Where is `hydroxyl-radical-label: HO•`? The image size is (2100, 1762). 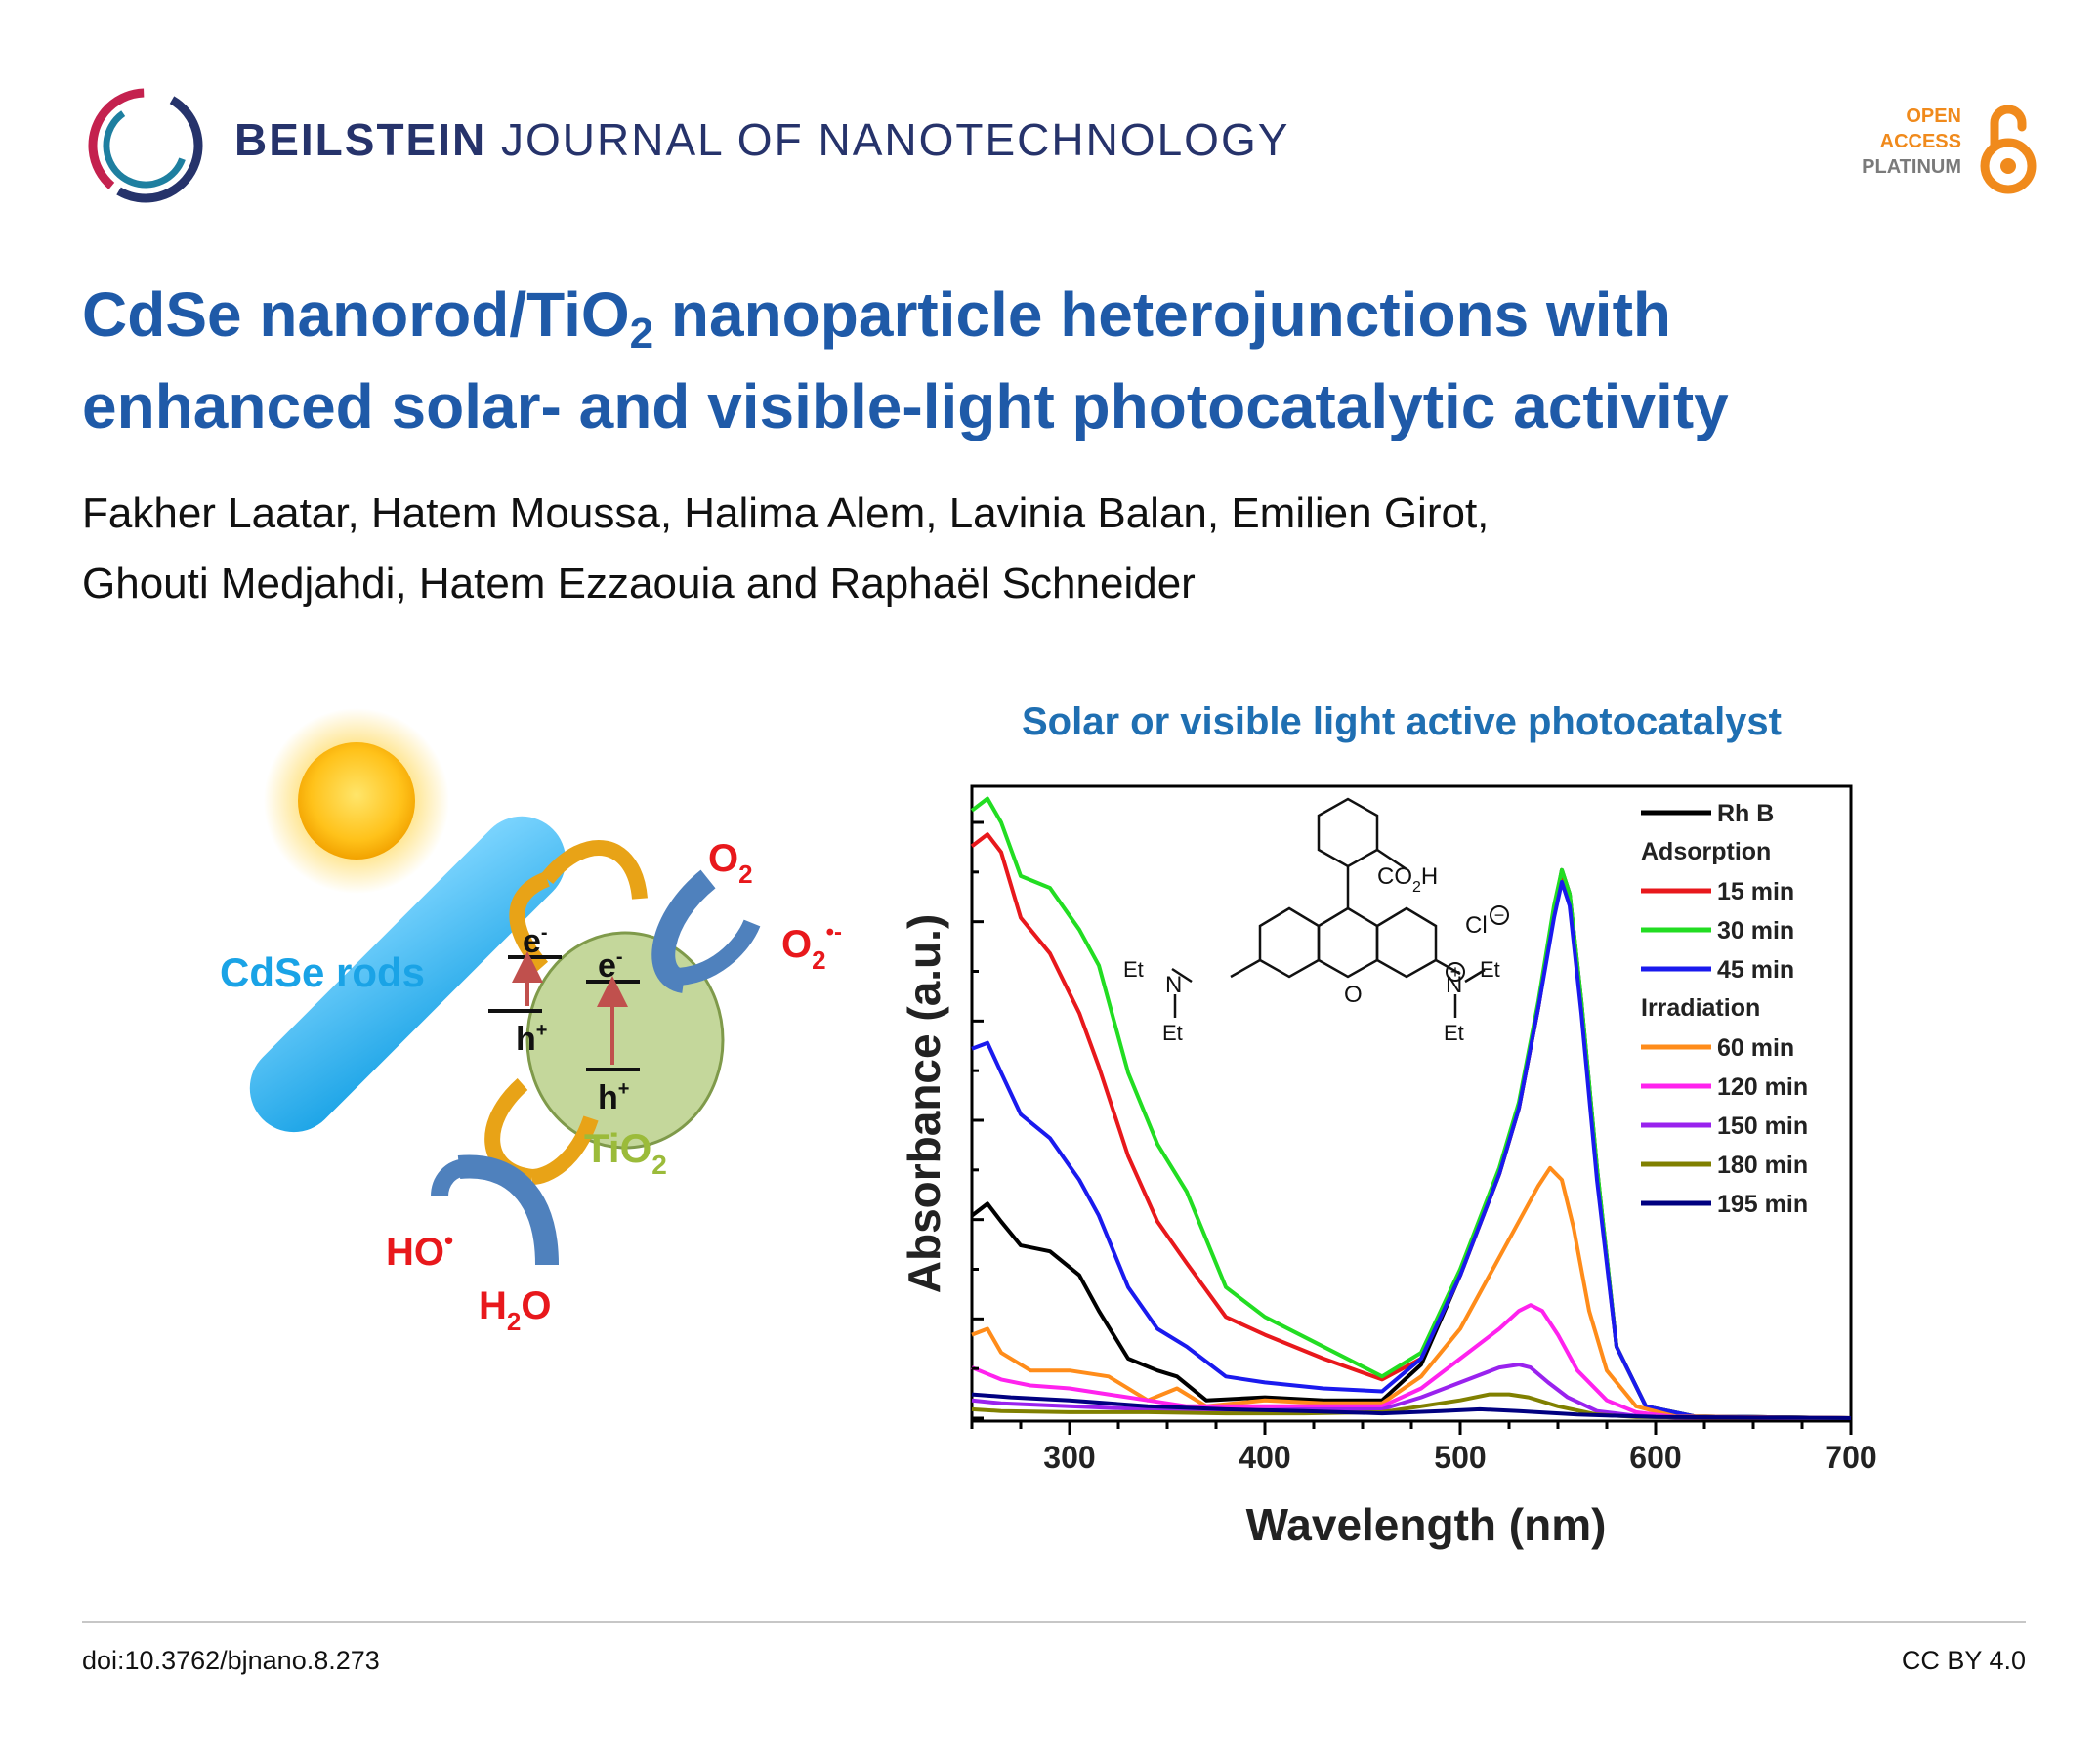 hydroxyl-radical-label: HO• is located at coordinates (419, 1250).